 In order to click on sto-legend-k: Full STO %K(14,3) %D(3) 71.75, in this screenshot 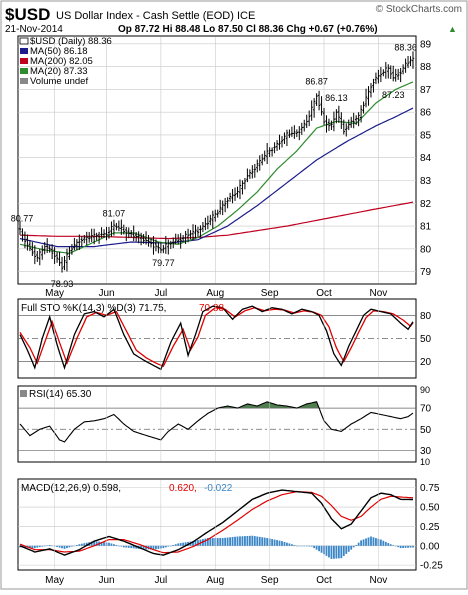, I will do `click(93, 308)`.